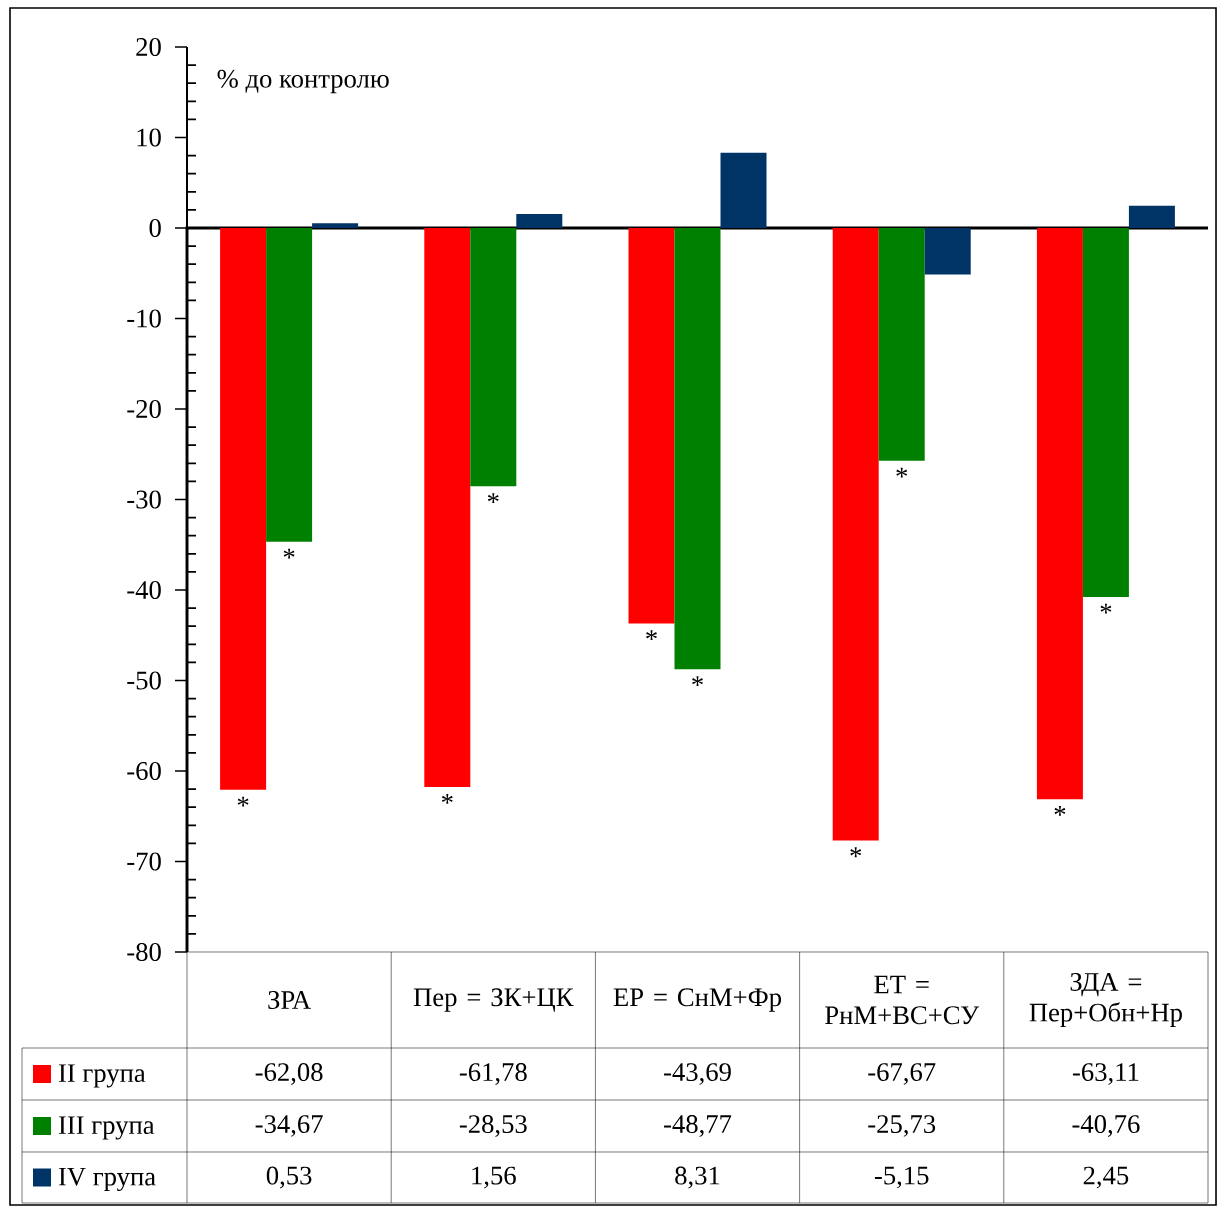 This screenshot has width=1224, height=1211. Describe the element at coordinates (144, 861) in the screenshot. I see `y-tick-label: -70` at that location.